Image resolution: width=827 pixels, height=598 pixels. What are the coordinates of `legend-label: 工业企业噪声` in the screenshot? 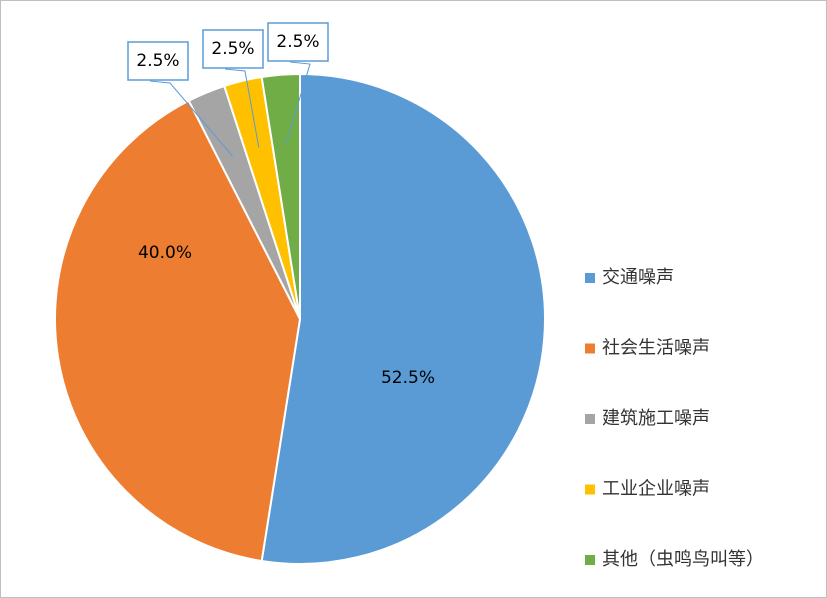 It's located at (656, 489).